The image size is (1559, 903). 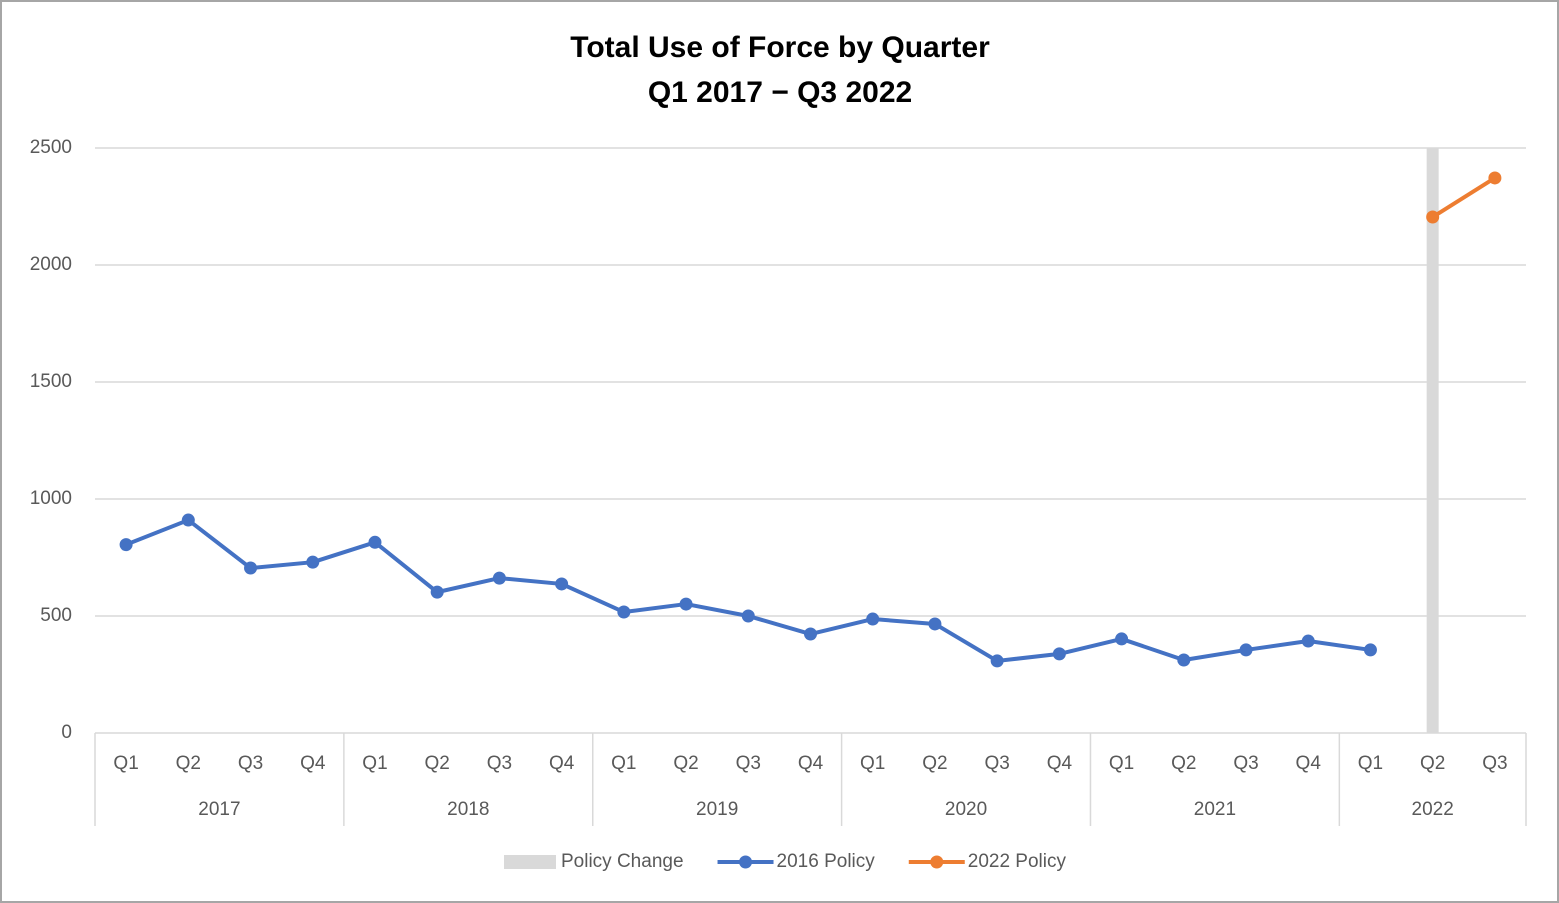 What do you see at coordinates (780, 47) in the screenshot?
I see `chart-title: Total Use of Force by Quarter` at bounding box center [780, 47].